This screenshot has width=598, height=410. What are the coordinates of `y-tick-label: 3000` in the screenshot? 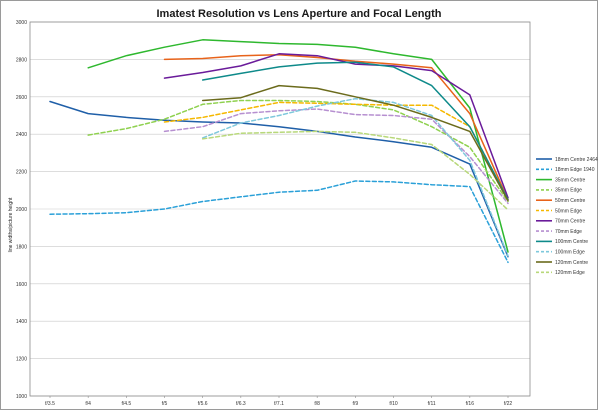 It's located at (21, 23).